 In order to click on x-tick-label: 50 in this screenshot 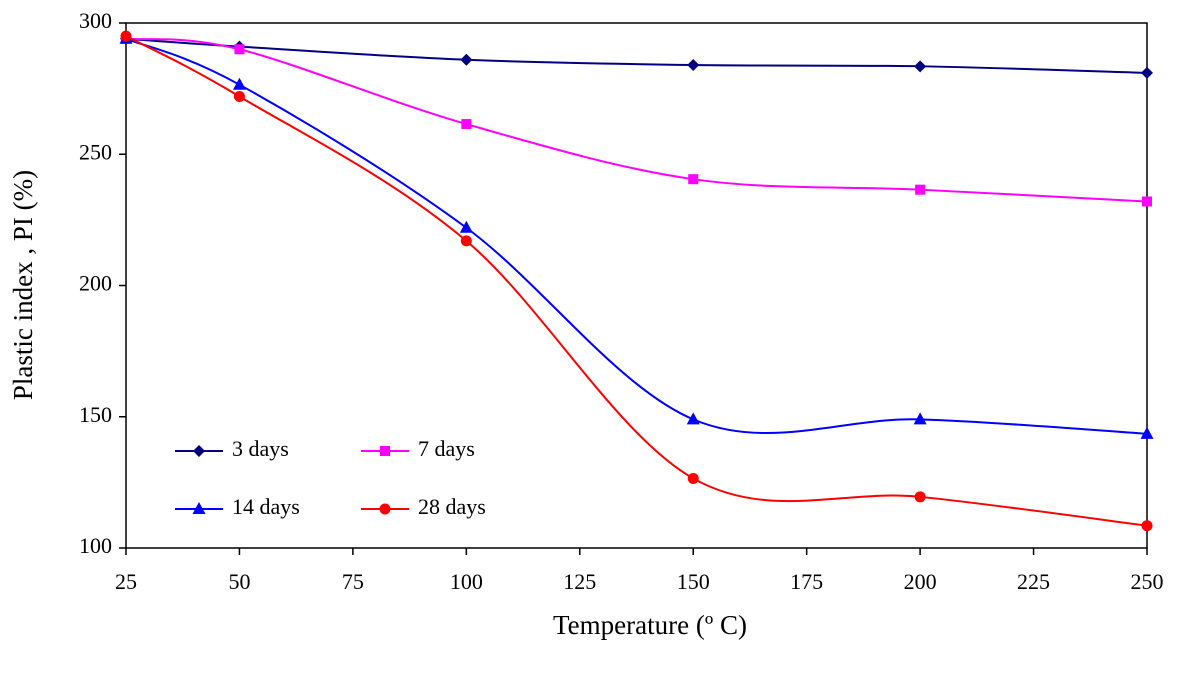, I will do `click(239, 581)`.